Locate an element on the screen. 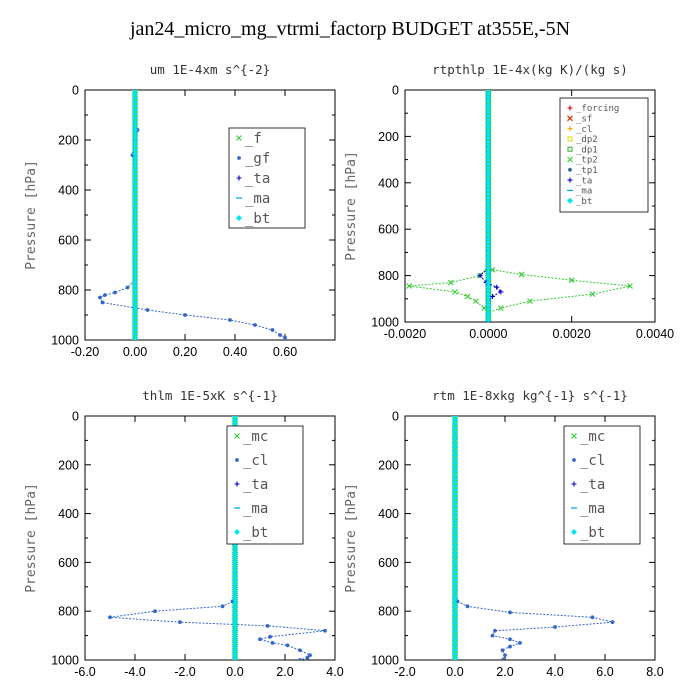  legend-entry: _ma is located at coordinates (592, 509).